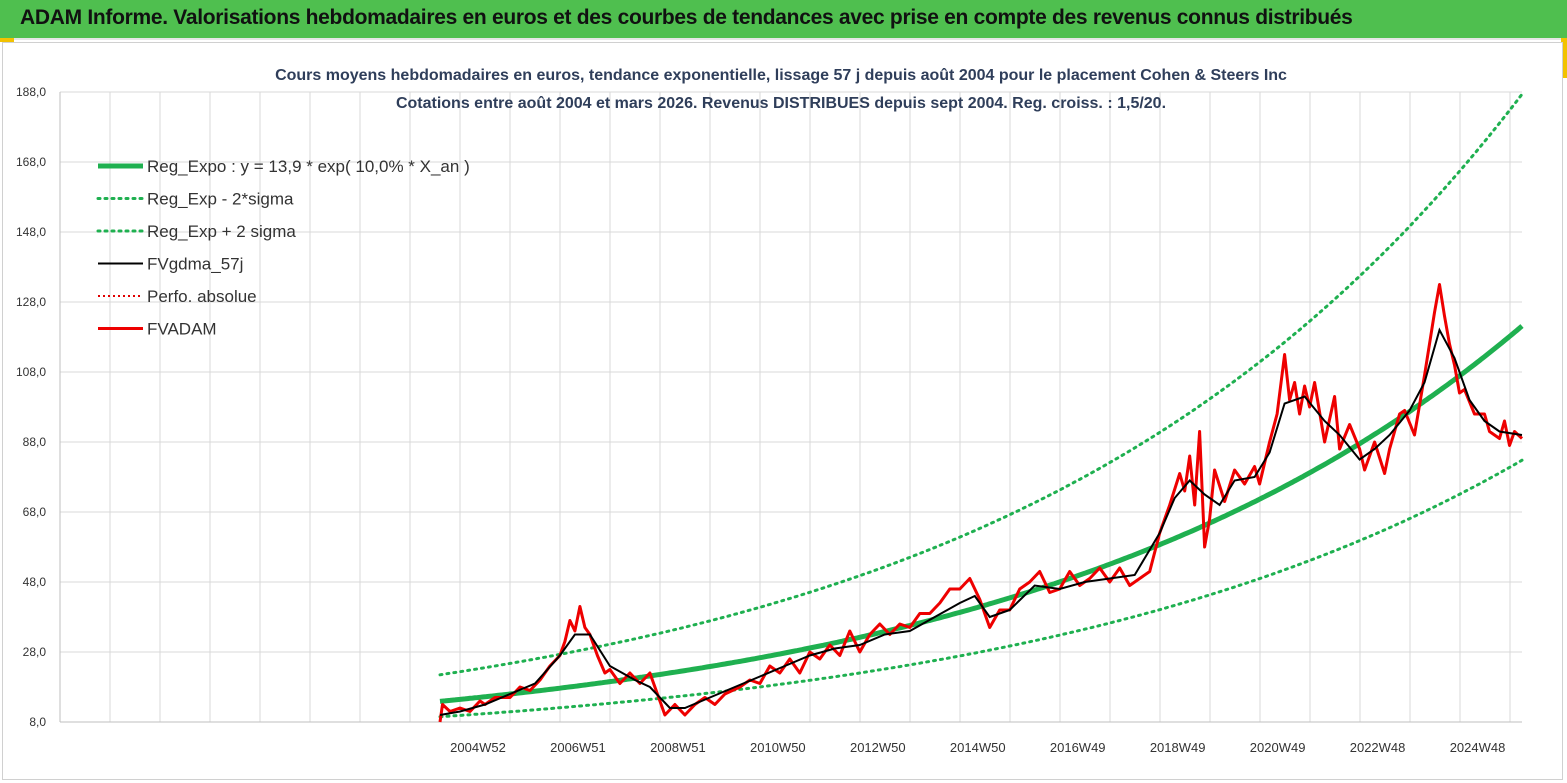 The image size is (1567, 783). I want to click on y-tick-label: 68,0, so click(35, 512).